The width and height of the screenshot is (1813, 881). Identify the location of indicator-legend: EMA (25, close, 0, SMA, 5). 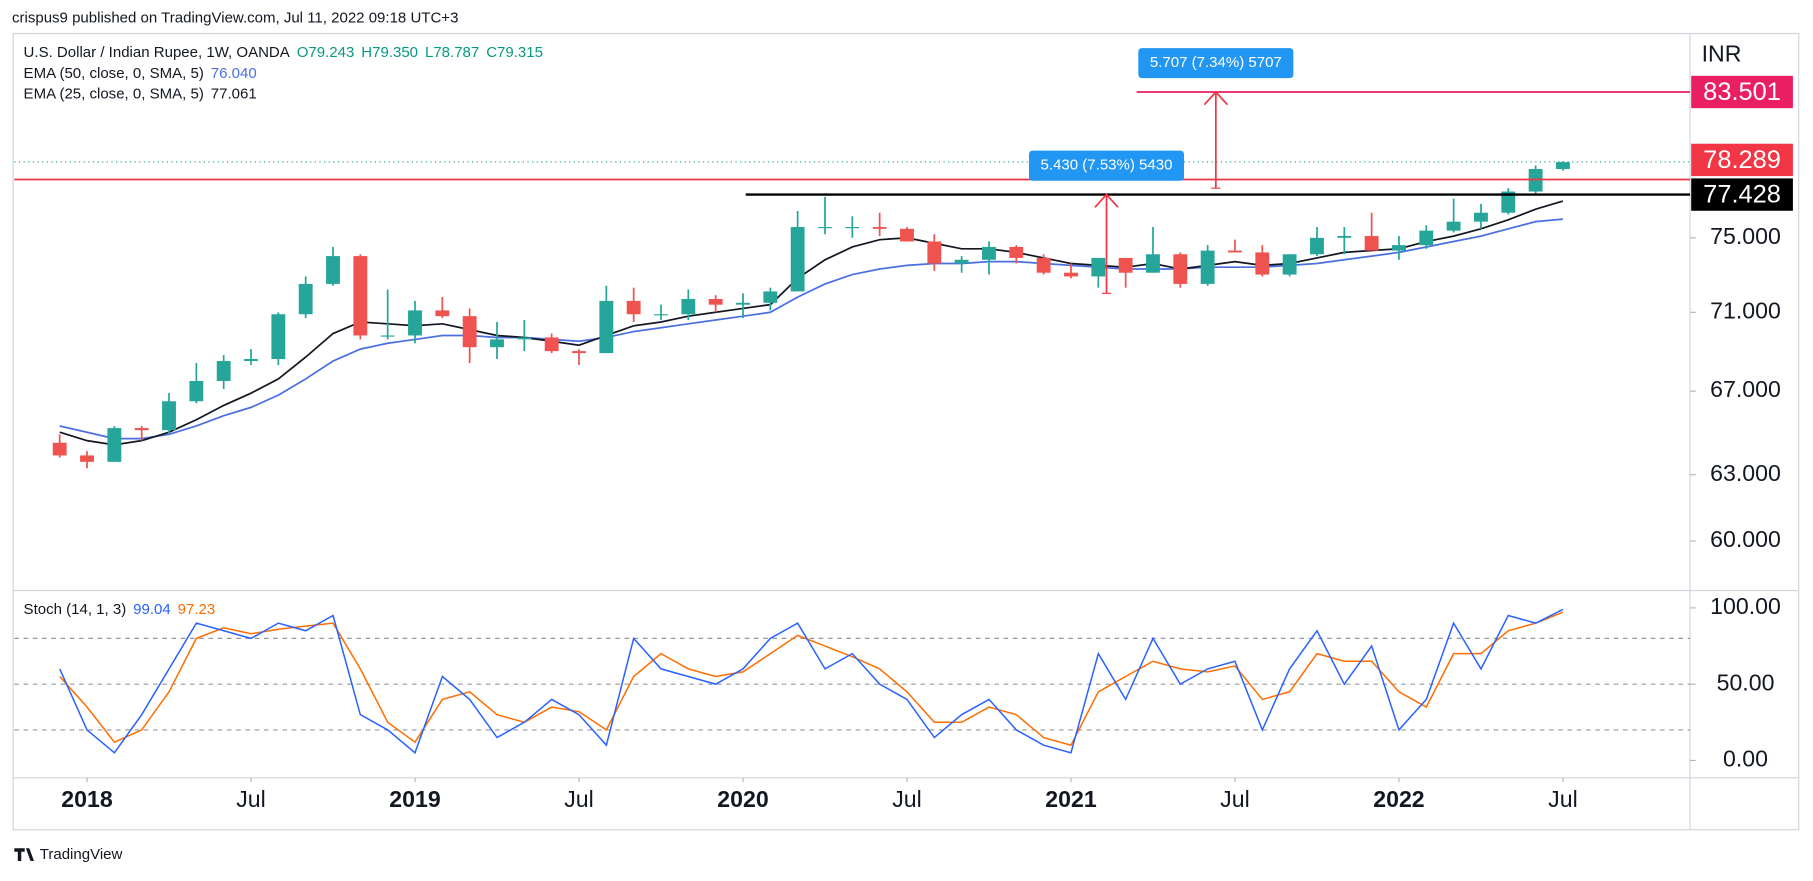
(114, 94).